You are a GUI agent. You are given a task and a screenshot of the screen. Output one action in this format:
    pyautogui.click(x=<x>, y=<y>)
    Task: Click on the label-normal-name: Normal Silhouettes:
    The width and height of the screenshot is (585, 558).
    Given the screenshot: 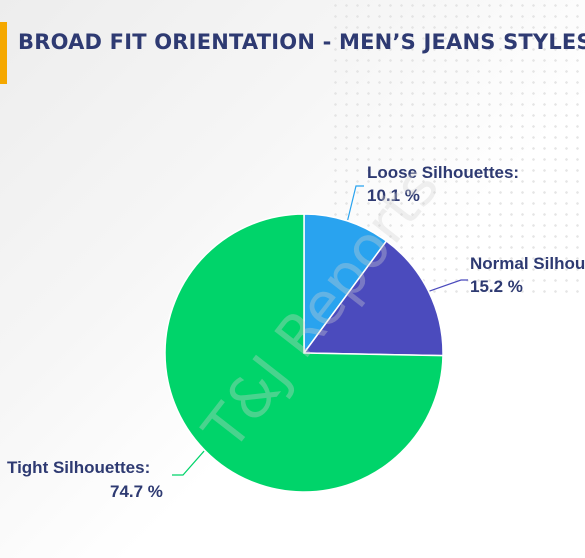 What is the action you would take?
    pyautogui.click(x=527, y=263)
    